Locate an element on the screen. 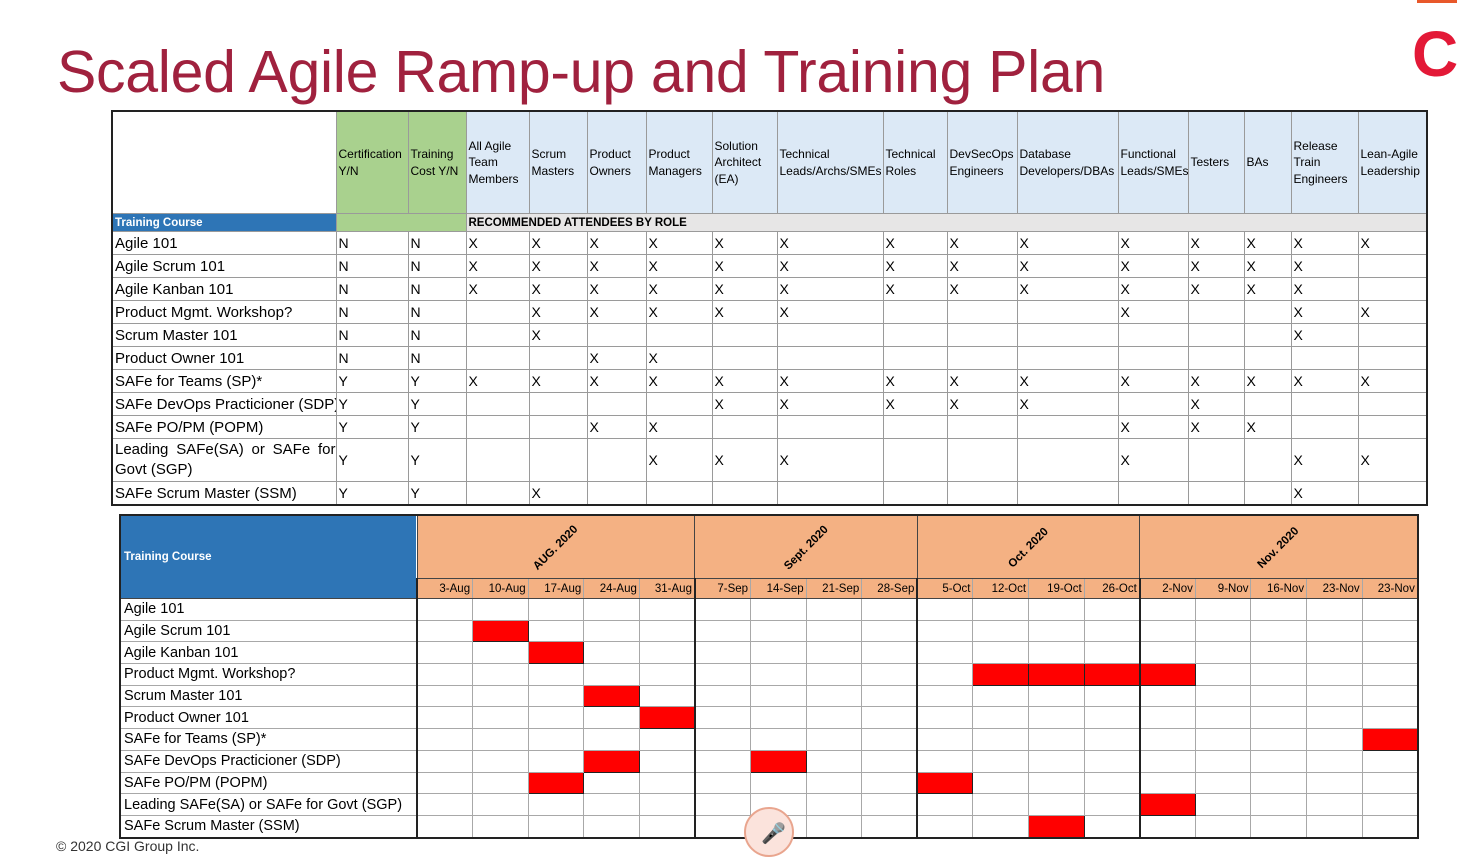  copyright-footer: © 2020 CGI Group Inc. is located at coordinates (128, 846).